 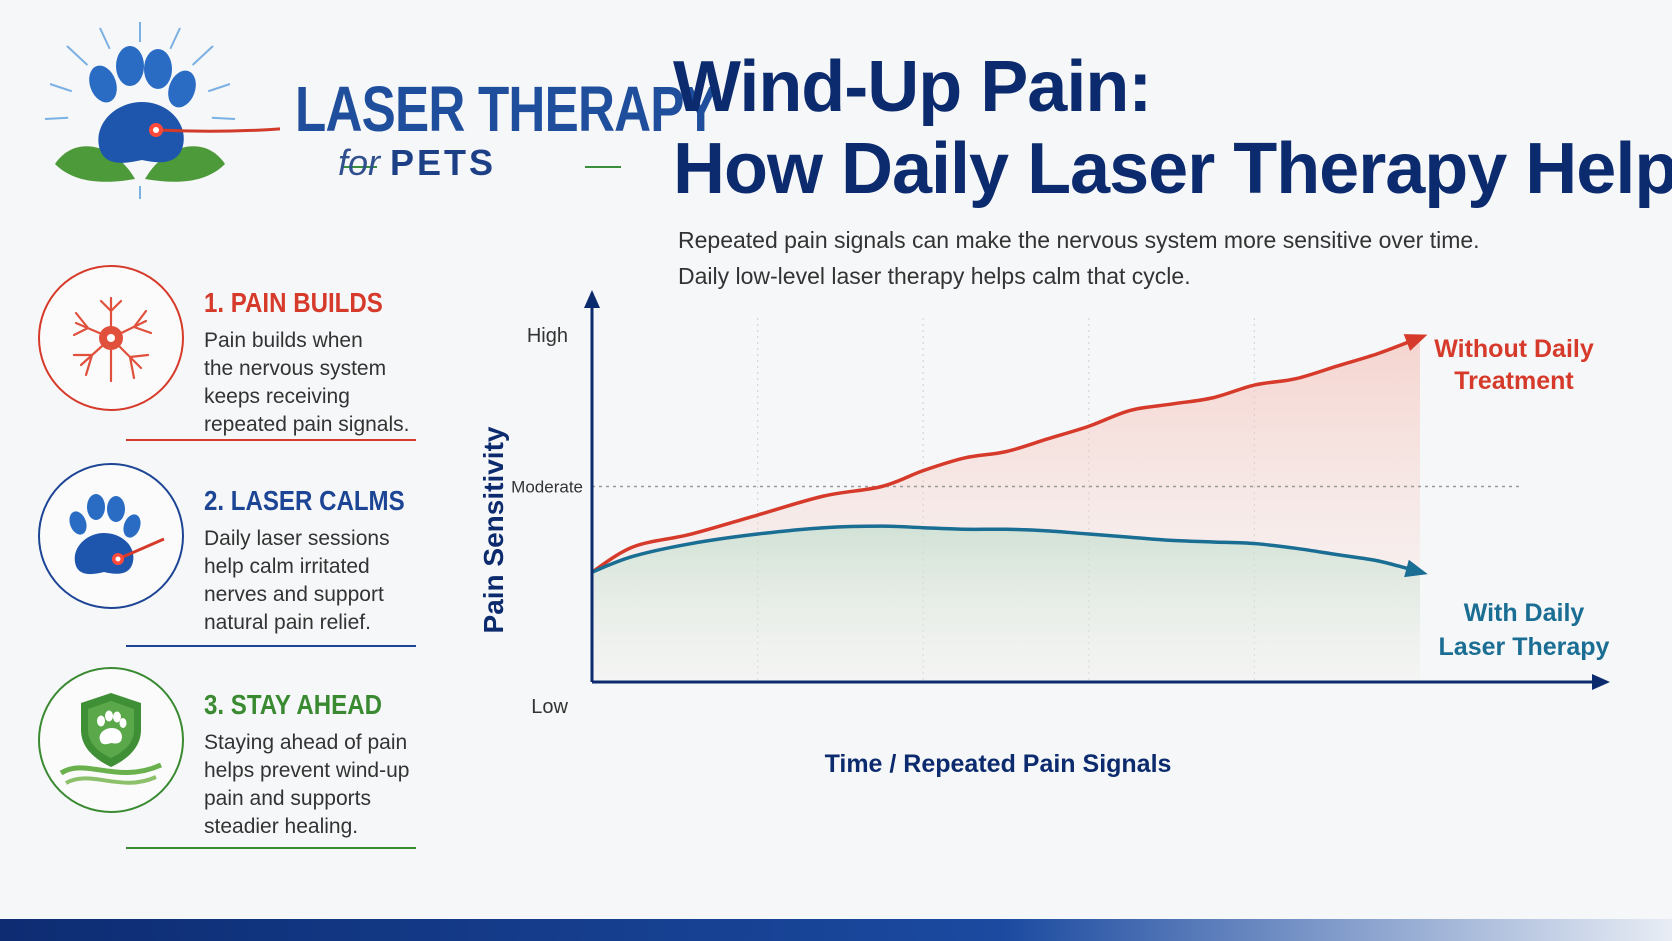 What do you see at coordinates (547, 336) in the screenshot?
I see `y-tick-label-high: High` at bounding box center [547, 336].